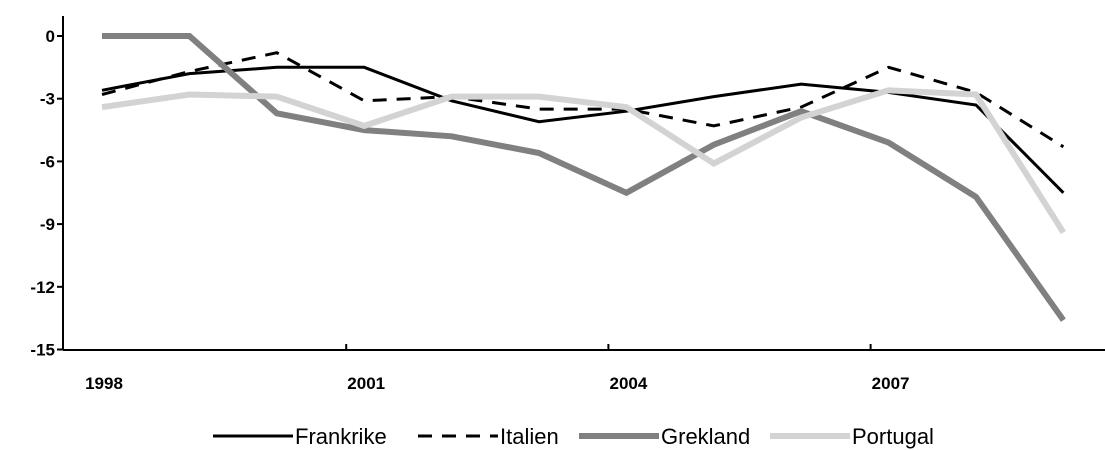 Image resolution: width=1105 pixels, height=450 pixels. Describe the element at coordinates (628, 383) in the screenshot. I see `x-tick-label: 2004` at that location.